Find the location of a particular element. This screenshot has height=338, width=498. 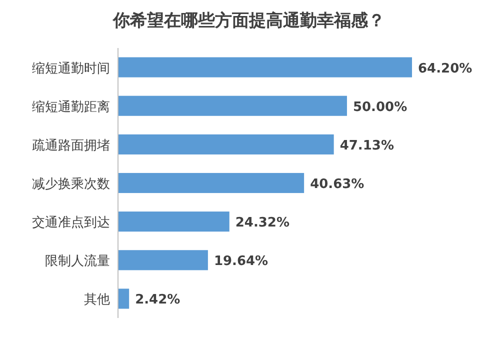

data-label: 19.64% is located at coordinates (241, 262).